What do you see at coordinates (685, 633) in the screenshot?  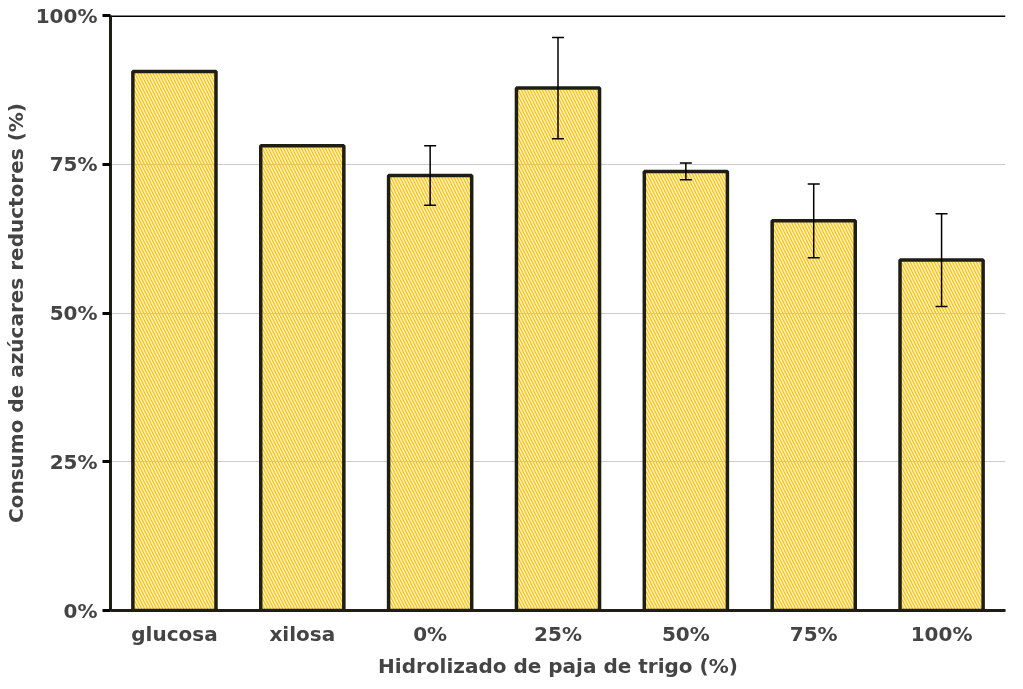 I see `x-tick-label: 50%` at bounding box center [685, 633].